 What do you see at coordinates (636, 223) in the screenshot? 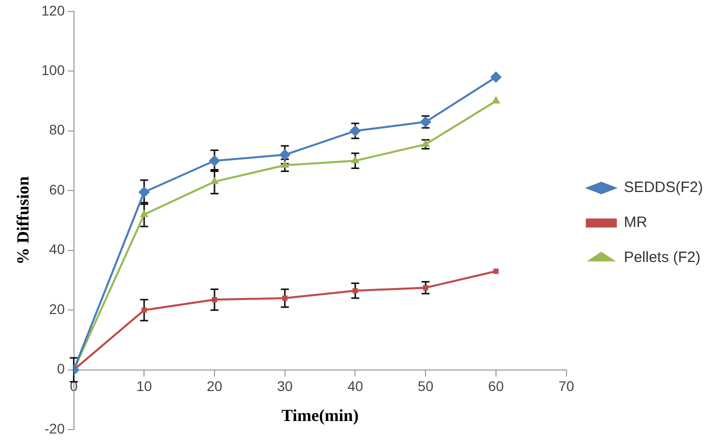
I see `legend-label: MR` at bounding box center [636, 223].